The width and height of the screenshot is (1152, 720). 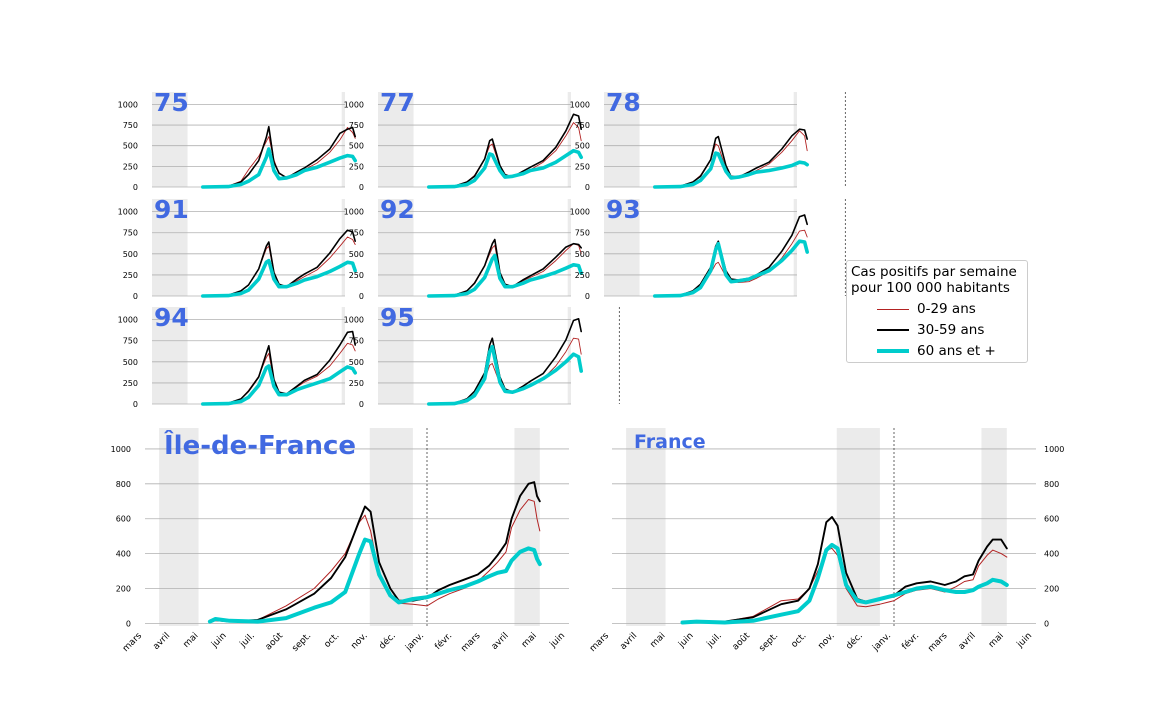 What do you see at coordinates (893, 309) in the screenshot?
I see `legend-swatch-young` at bounding box center [893, 309].